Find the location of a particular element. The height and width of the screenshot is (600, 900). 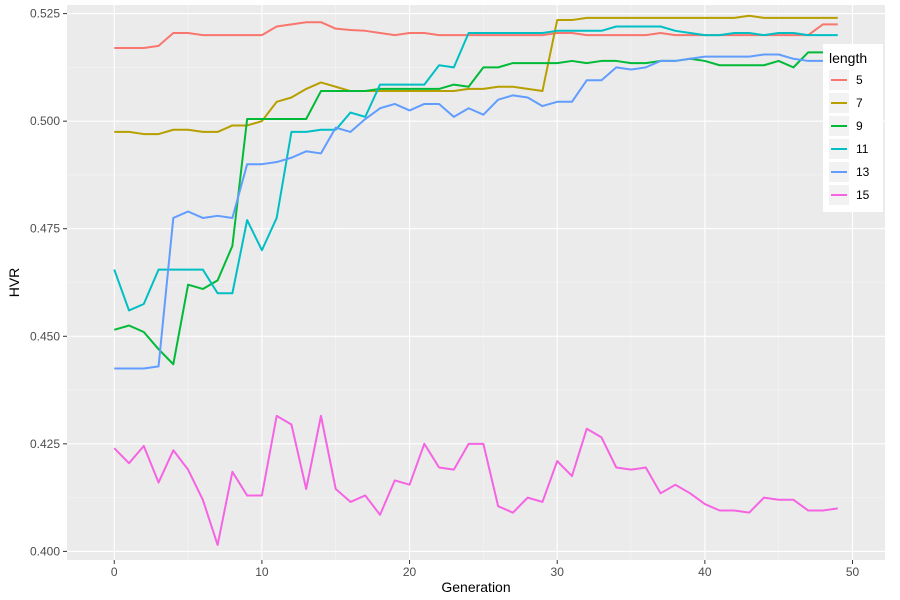

y-tick-label: 0.425 is located at coordinates (45, 444).